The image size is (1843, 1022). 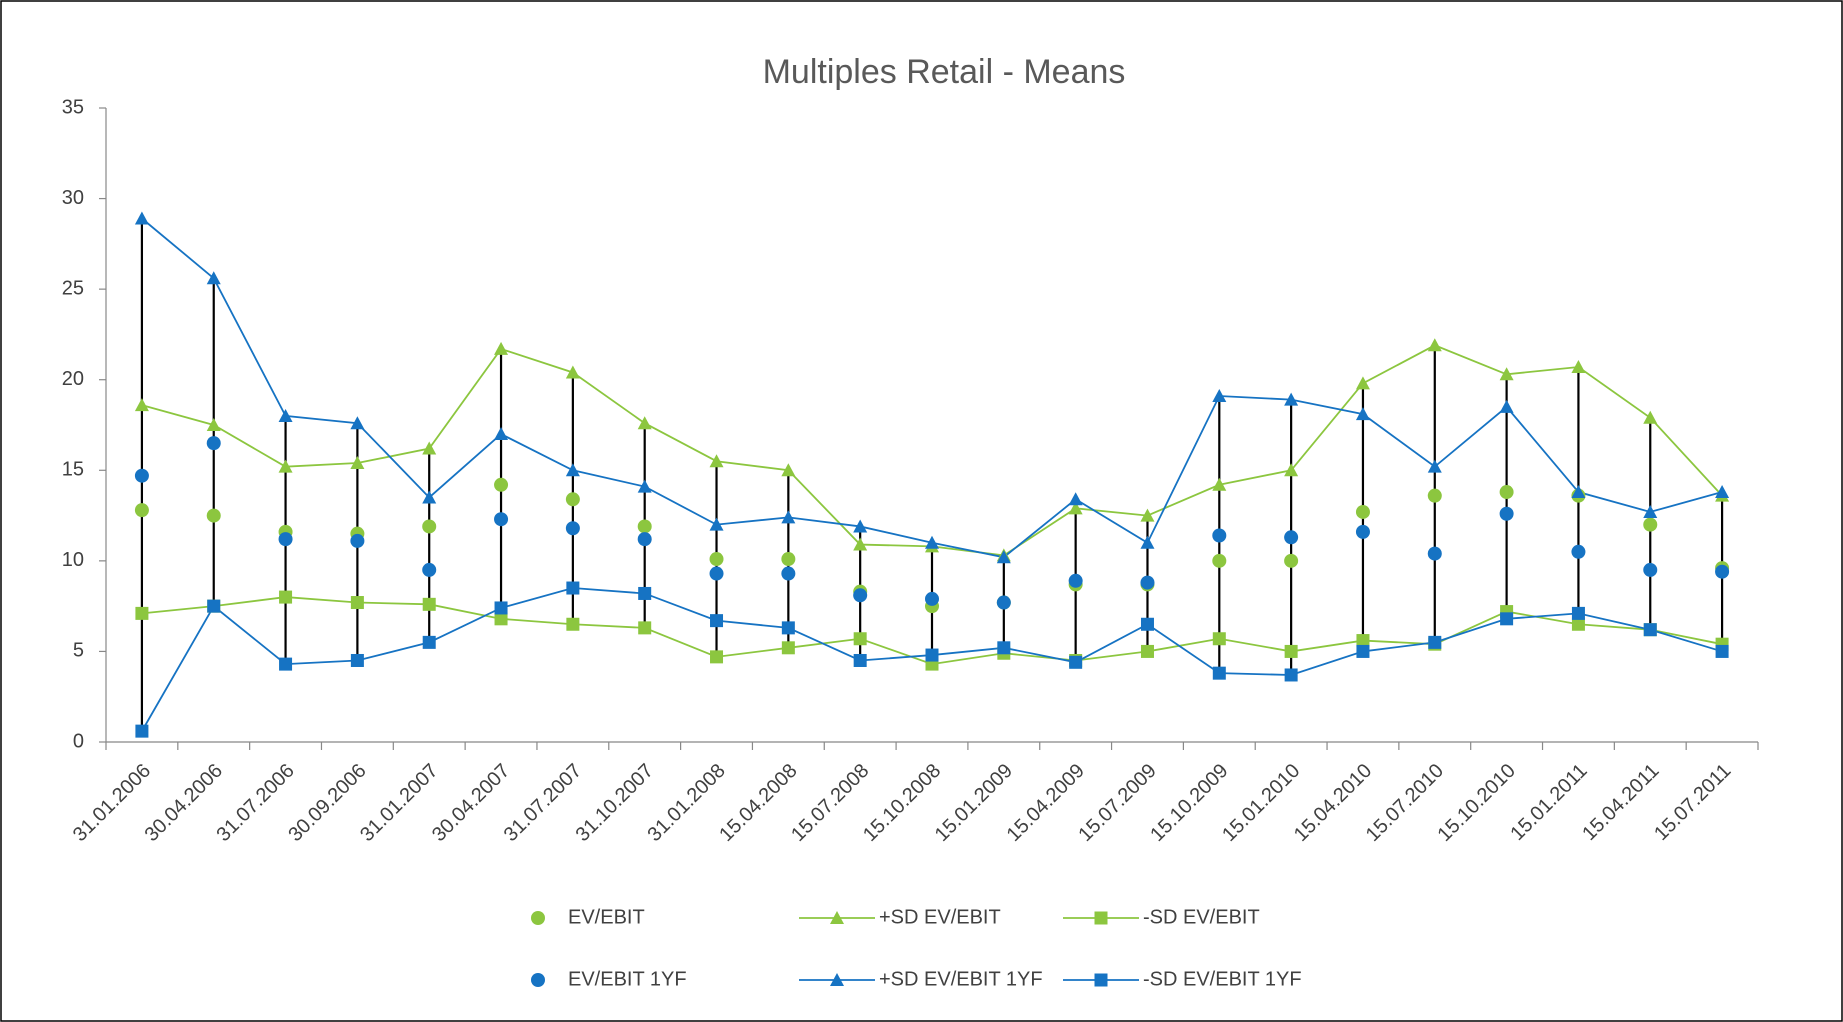 I want to click on legend-label: EV/EBIT 1YF, so click(x=627, y=979).